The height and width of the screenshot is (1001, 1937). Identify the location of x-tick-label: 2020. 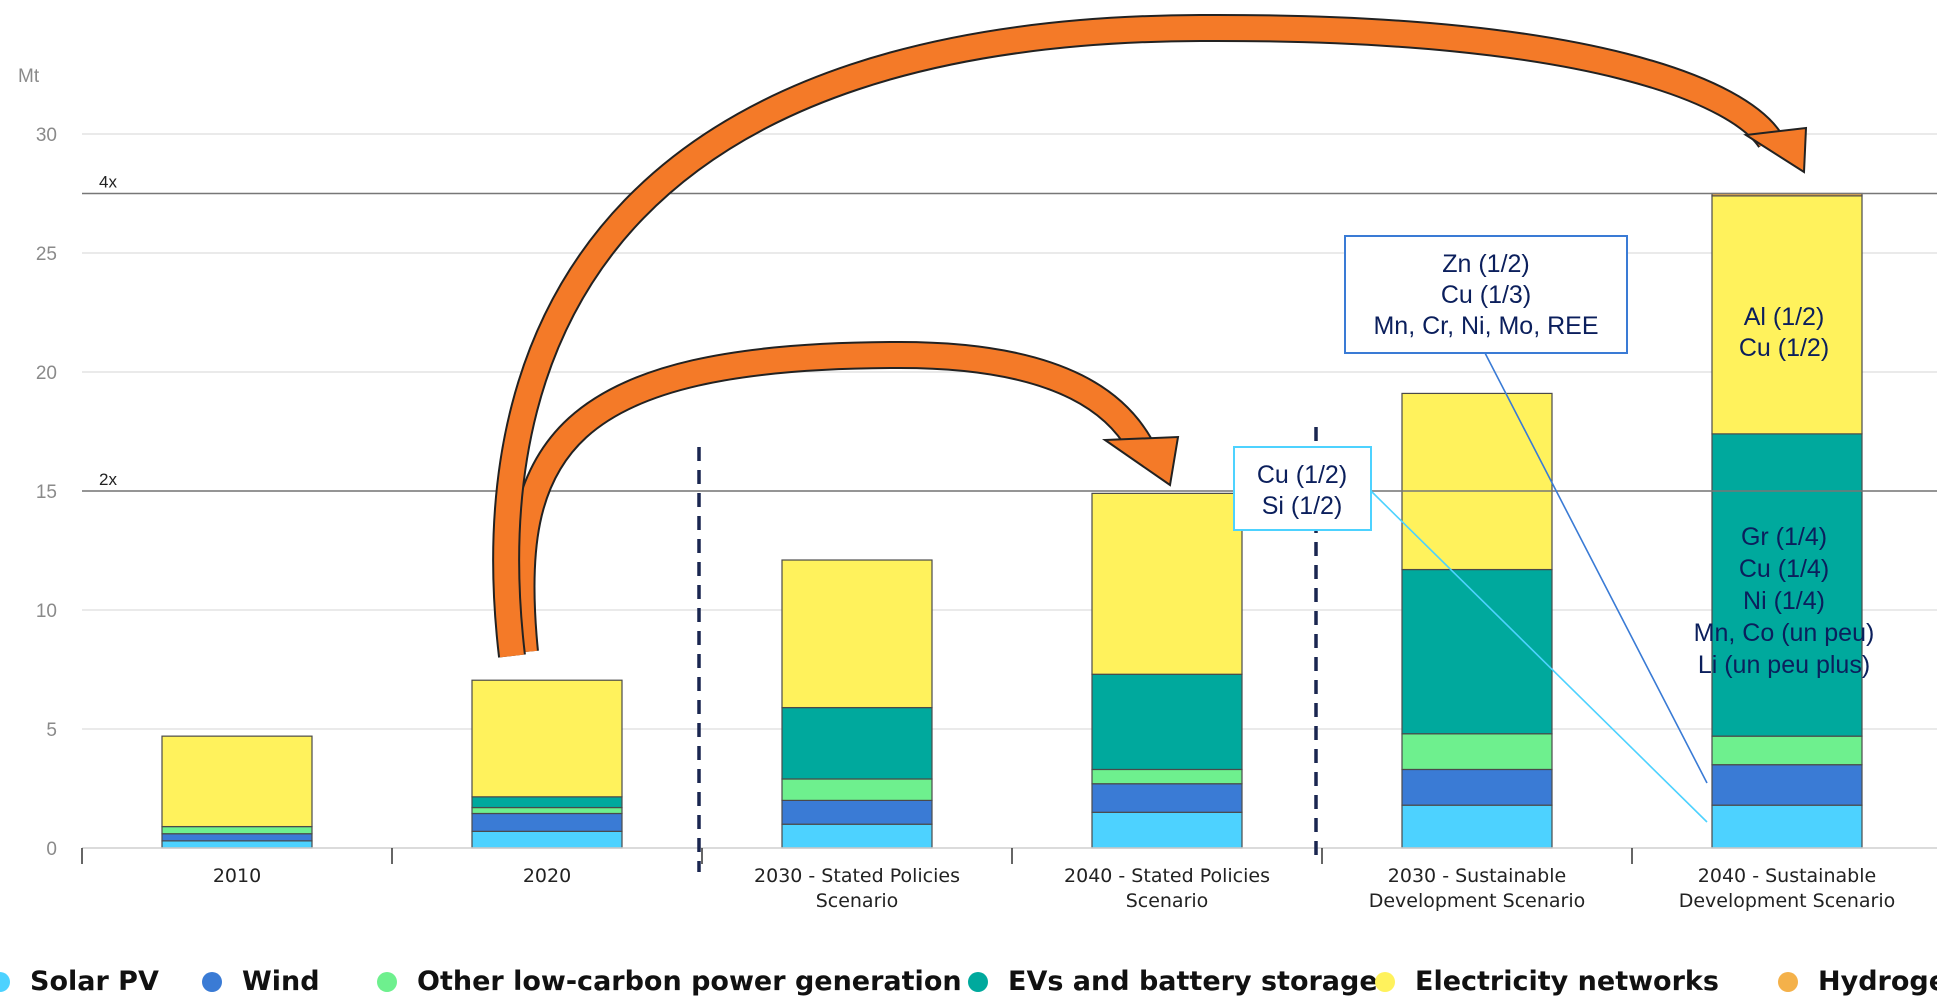
(547, 876).